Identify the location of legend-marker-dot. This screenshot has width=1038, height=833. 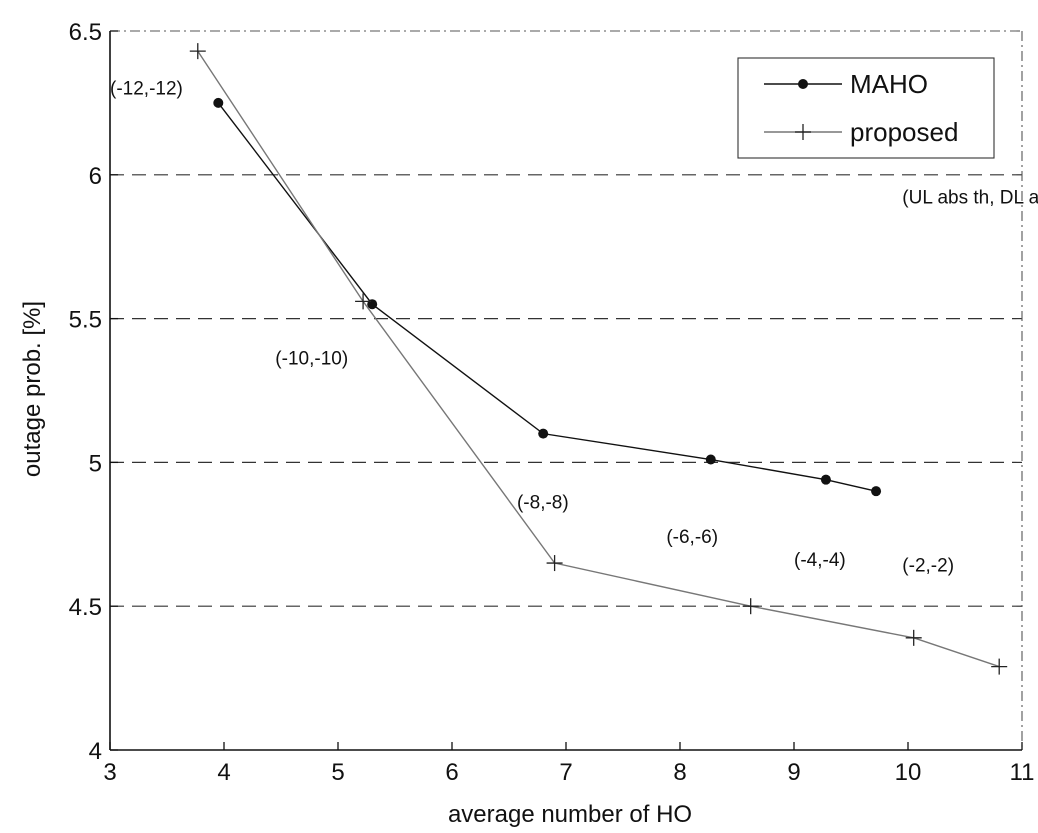
(803, 84).